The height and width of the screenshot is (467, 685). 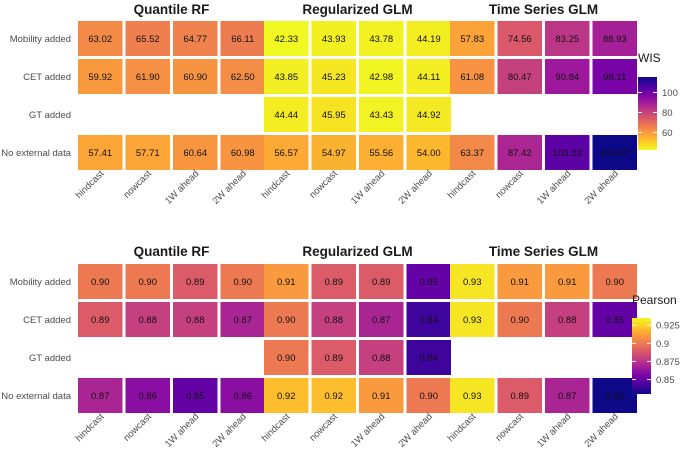 What do you see at coordinates (667, 113) in the screenshot?
I see `legend-tick-label: 80` at bounding box center [667, 113].